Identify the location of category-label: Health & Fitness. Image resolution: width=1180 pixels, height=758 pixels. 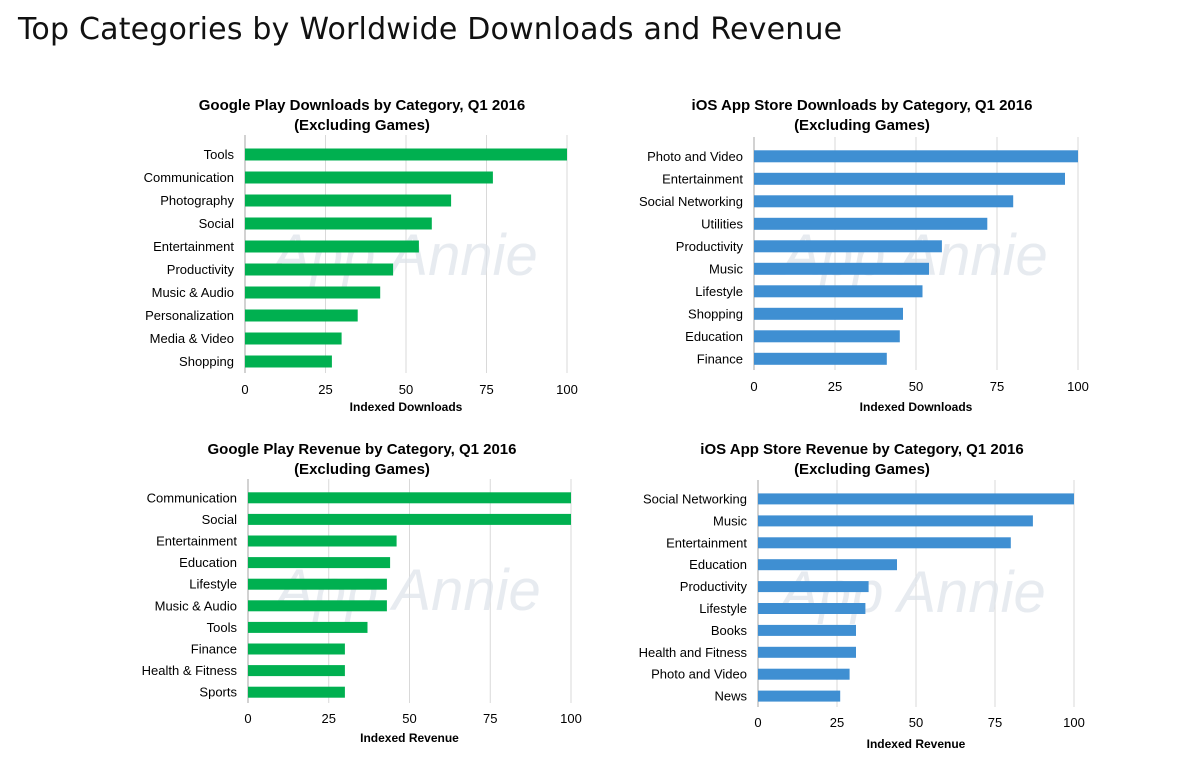
(190, 670).